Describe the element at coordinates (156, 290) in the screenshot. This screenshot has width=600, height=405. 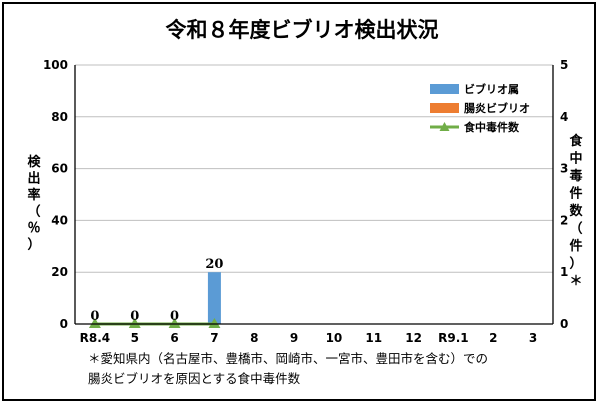
I see `data-labels: 0 0 0 20` at that location.